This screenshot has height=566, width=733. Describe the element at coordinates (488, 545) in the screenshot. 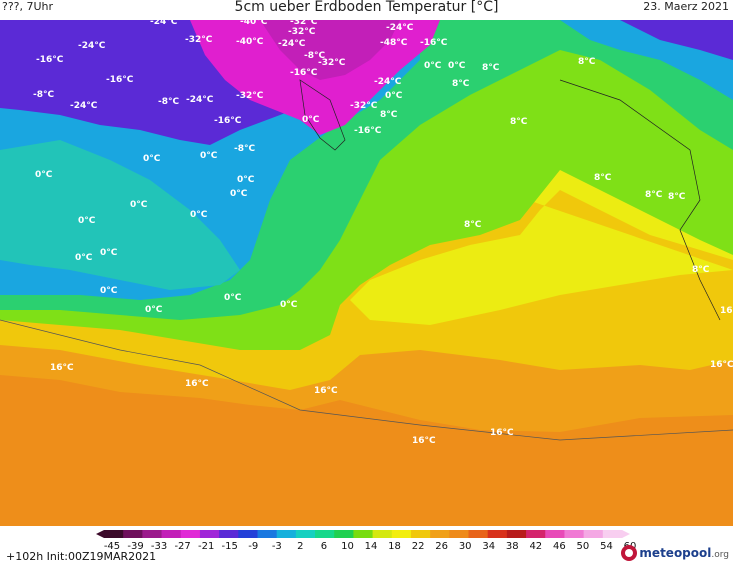

I see `legend-tick-label: 34` at that location.